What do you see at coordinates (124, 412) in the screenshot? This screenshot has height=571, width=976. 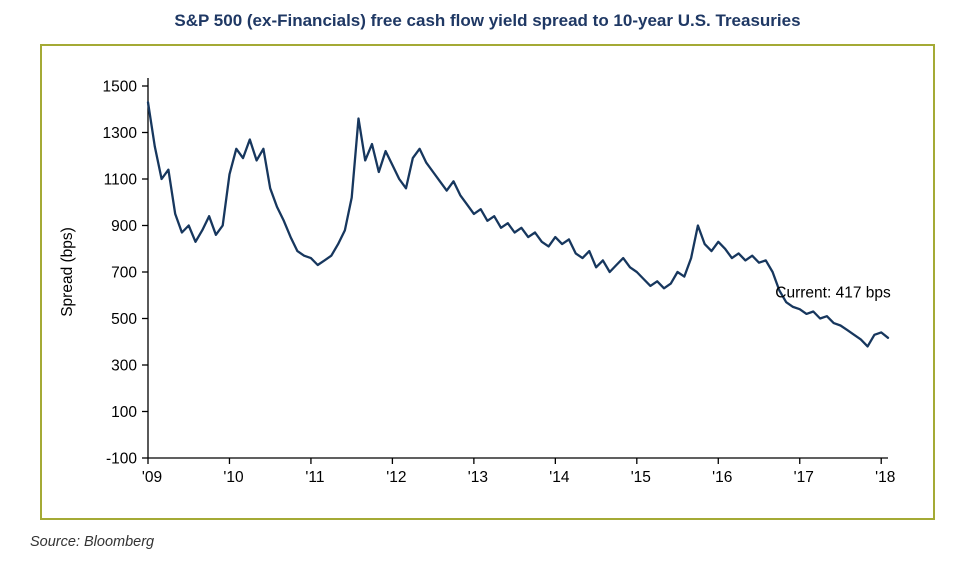 I see `y-tick-label: 100` at bounding box center [124, 412].